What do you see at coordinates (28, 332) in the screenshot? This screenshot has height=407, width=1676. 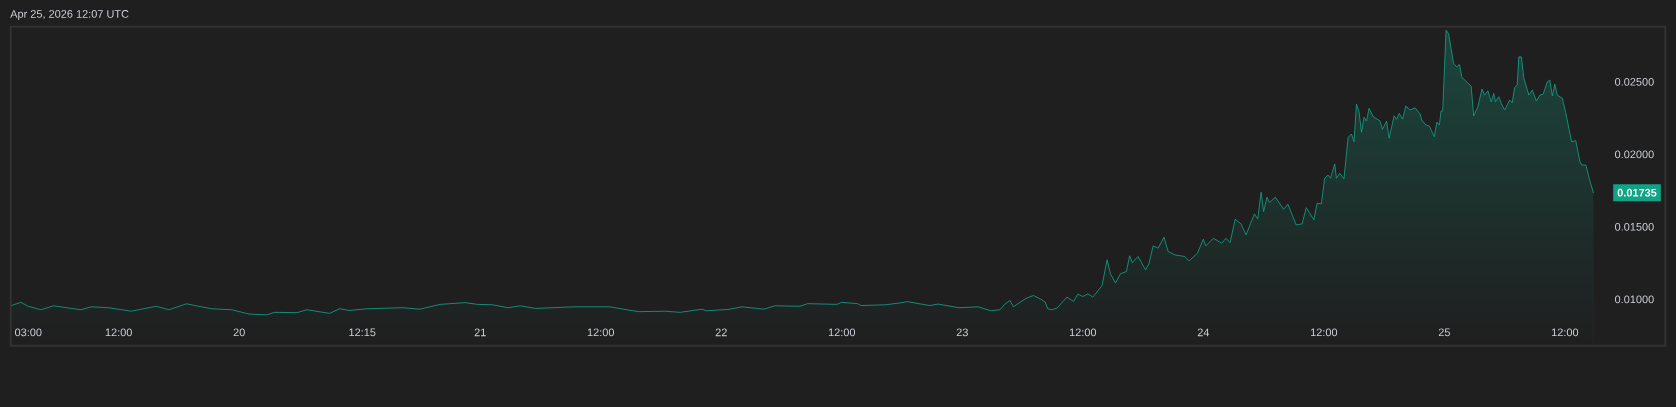 I see `x-tick-label: 03:00` at bounding box center [28, 332].